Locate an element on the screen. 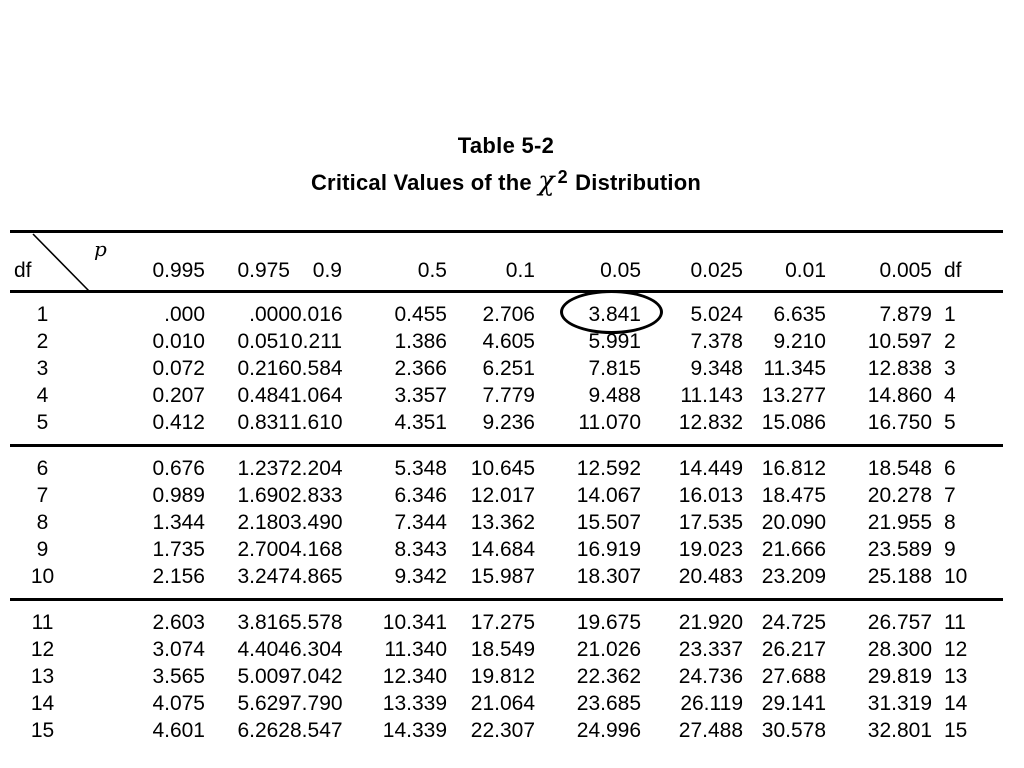 The image size is (1024, 768). df-cell: 4 is located at coordinates (42, 395).